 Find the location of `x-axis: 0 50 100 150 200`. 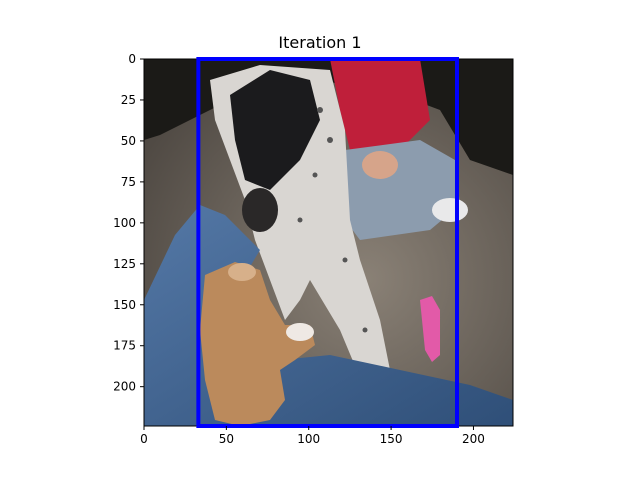

x-axis: 0 50 100 150 200 is located at coordinates (312, 436).